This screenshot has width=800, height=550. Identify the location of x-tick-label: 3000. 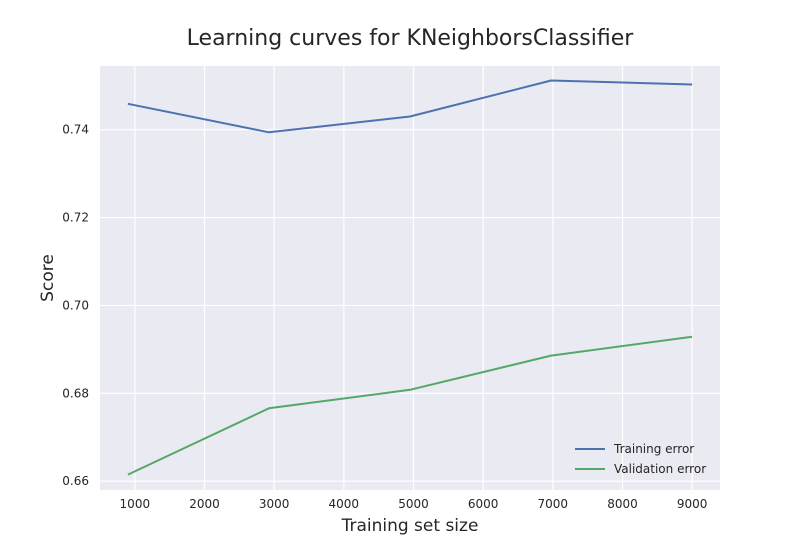
(274, 504).